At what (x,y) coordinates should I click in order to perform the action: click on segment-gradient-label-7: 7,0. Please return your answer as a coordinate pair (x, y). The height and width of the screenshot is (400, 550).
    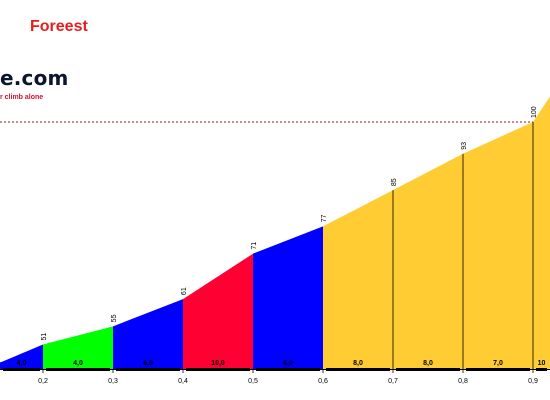
    Looking at the image, I should click on (498, 363).